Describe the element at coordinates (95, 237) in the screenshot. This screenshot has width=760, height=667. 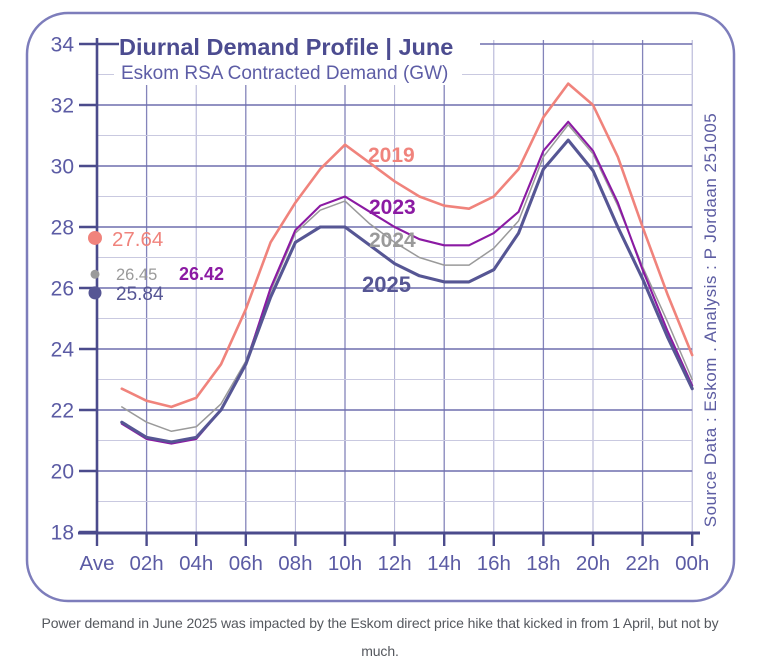
I see `average-dot-2019` at that location.